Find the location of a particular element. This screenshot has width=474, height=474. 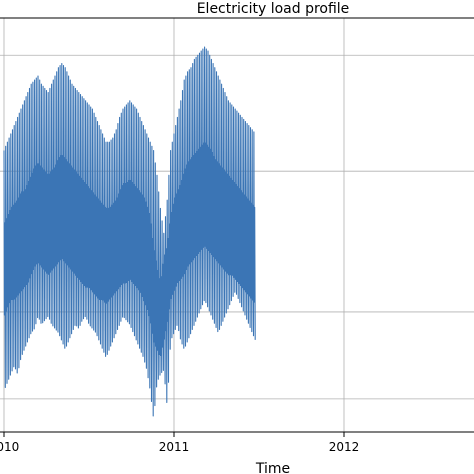

x-axis-label: Time is located at coordinates (272, 467).